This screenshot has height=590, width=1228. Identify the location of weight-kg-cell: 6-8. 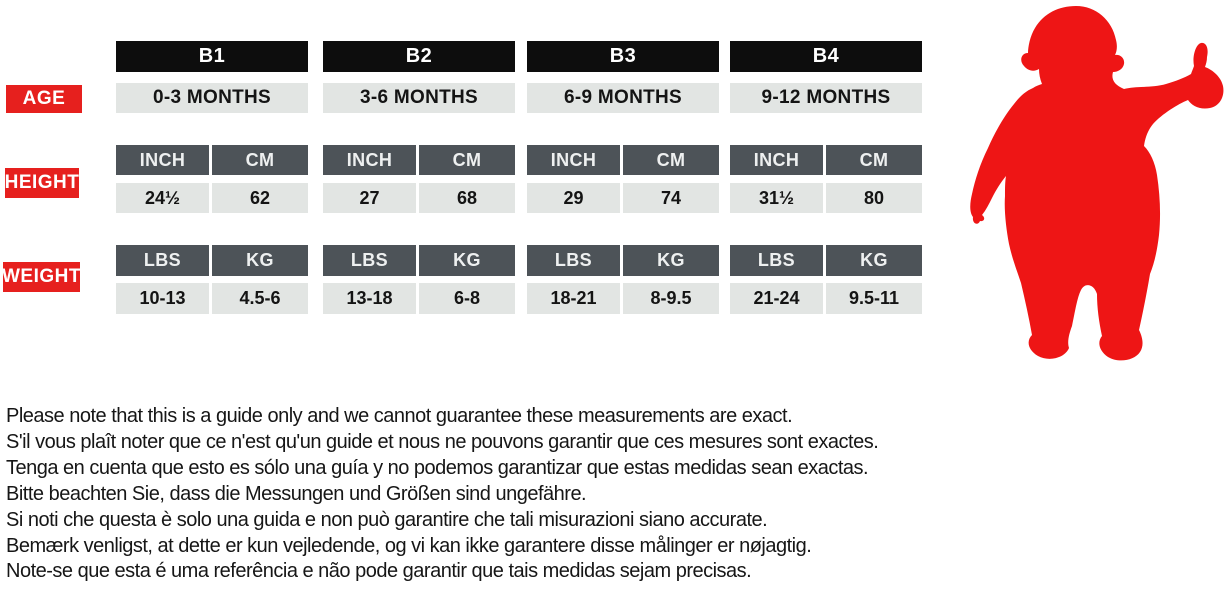
(467, 298).